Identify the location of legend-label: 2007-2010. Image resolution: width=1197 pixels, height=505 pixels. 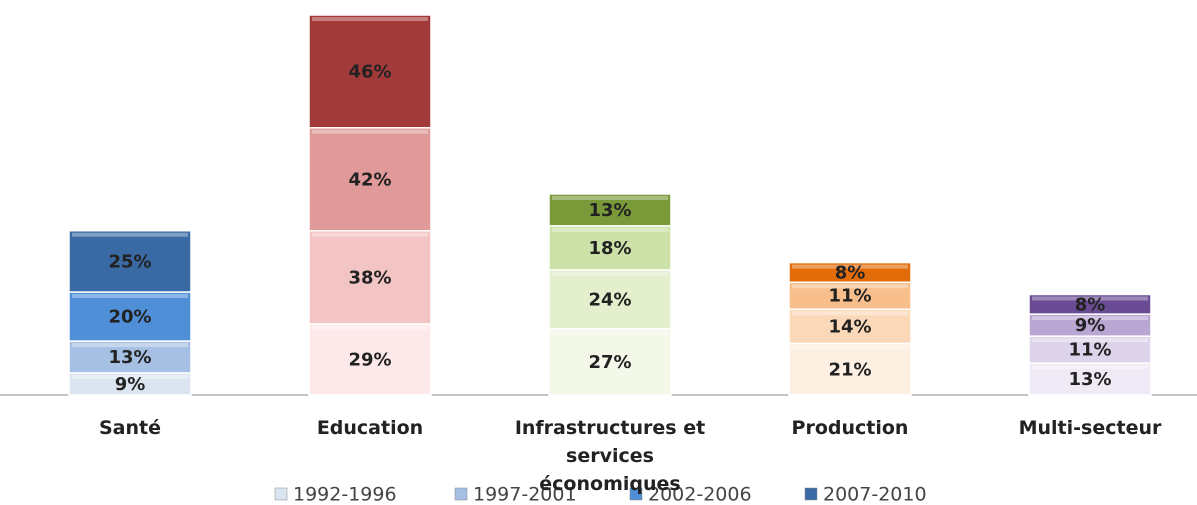
(875, 494).